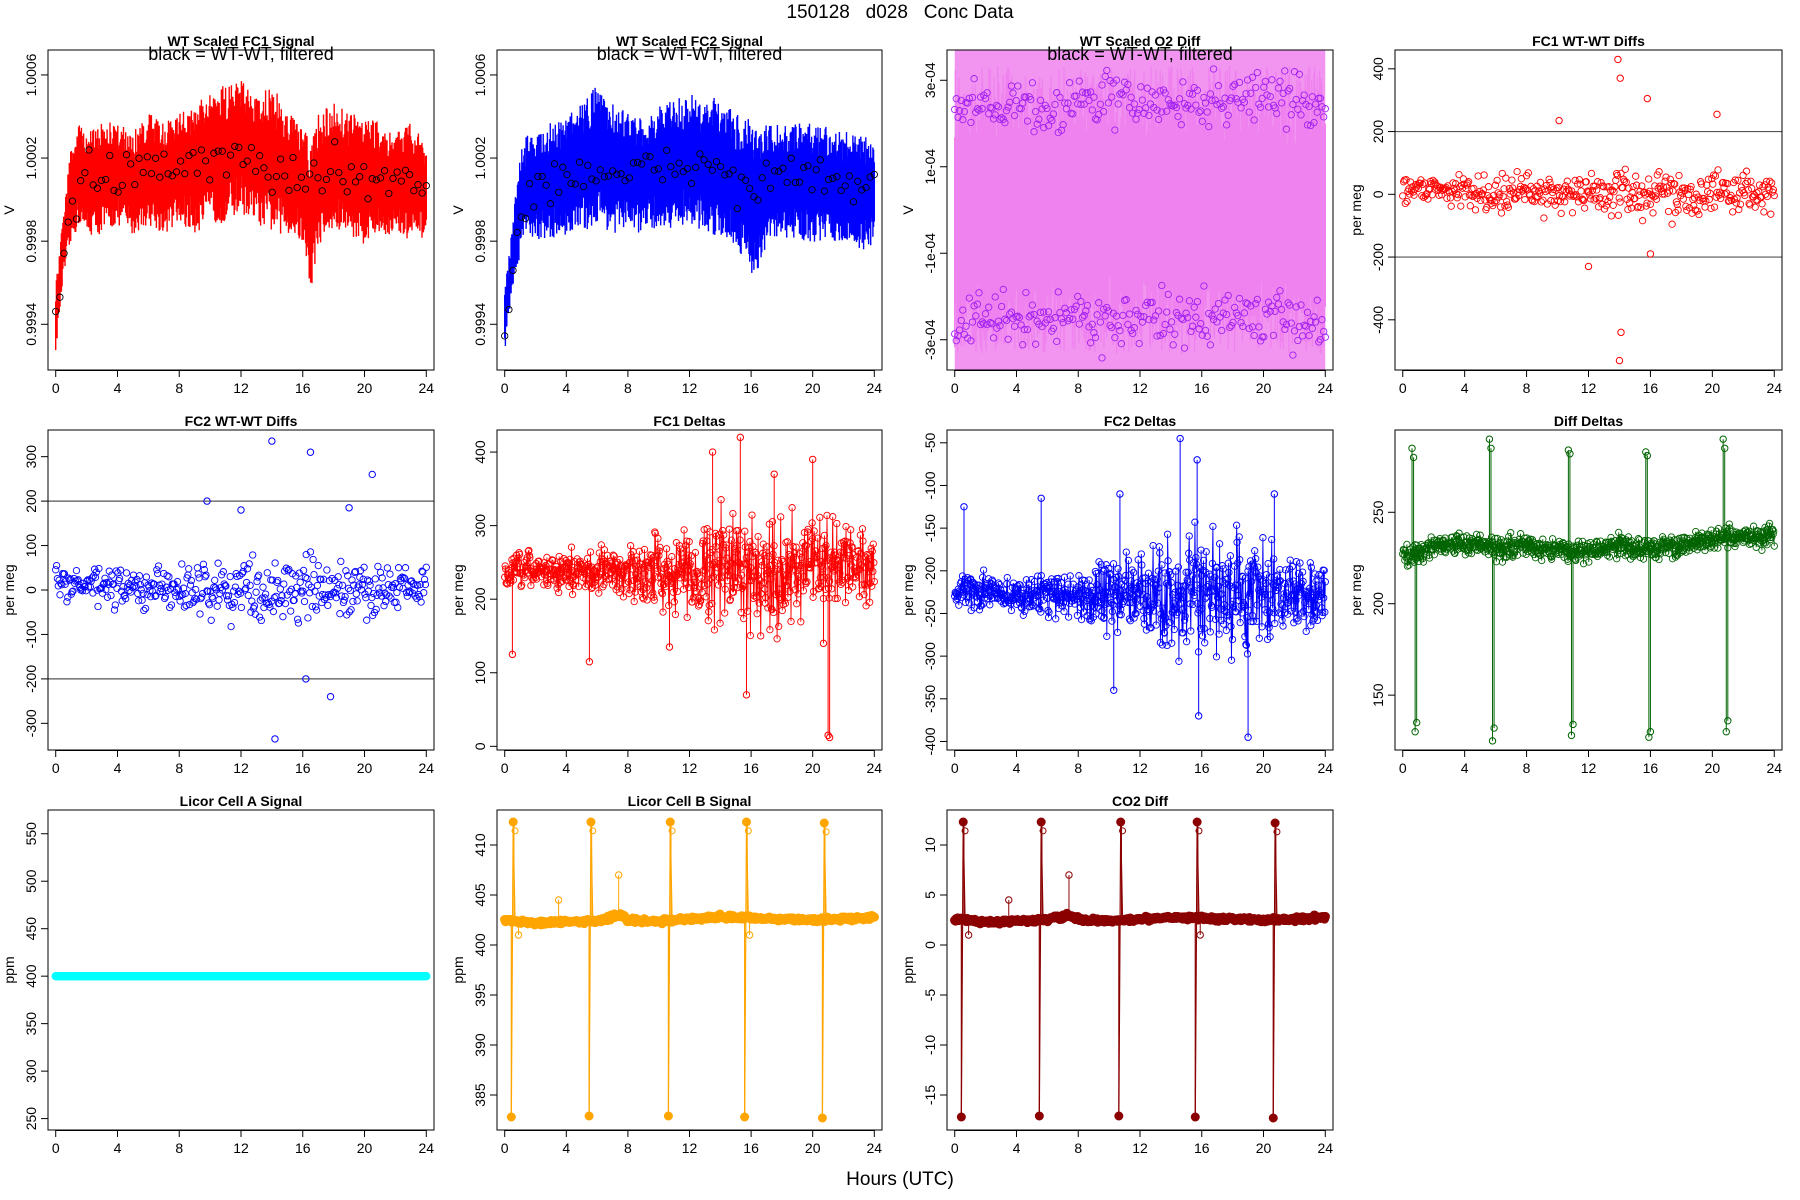  What do you see at coordinates (668, 970) in the screenshot?
I see `series-calibration-spikes` at bounding box center [668, 970].